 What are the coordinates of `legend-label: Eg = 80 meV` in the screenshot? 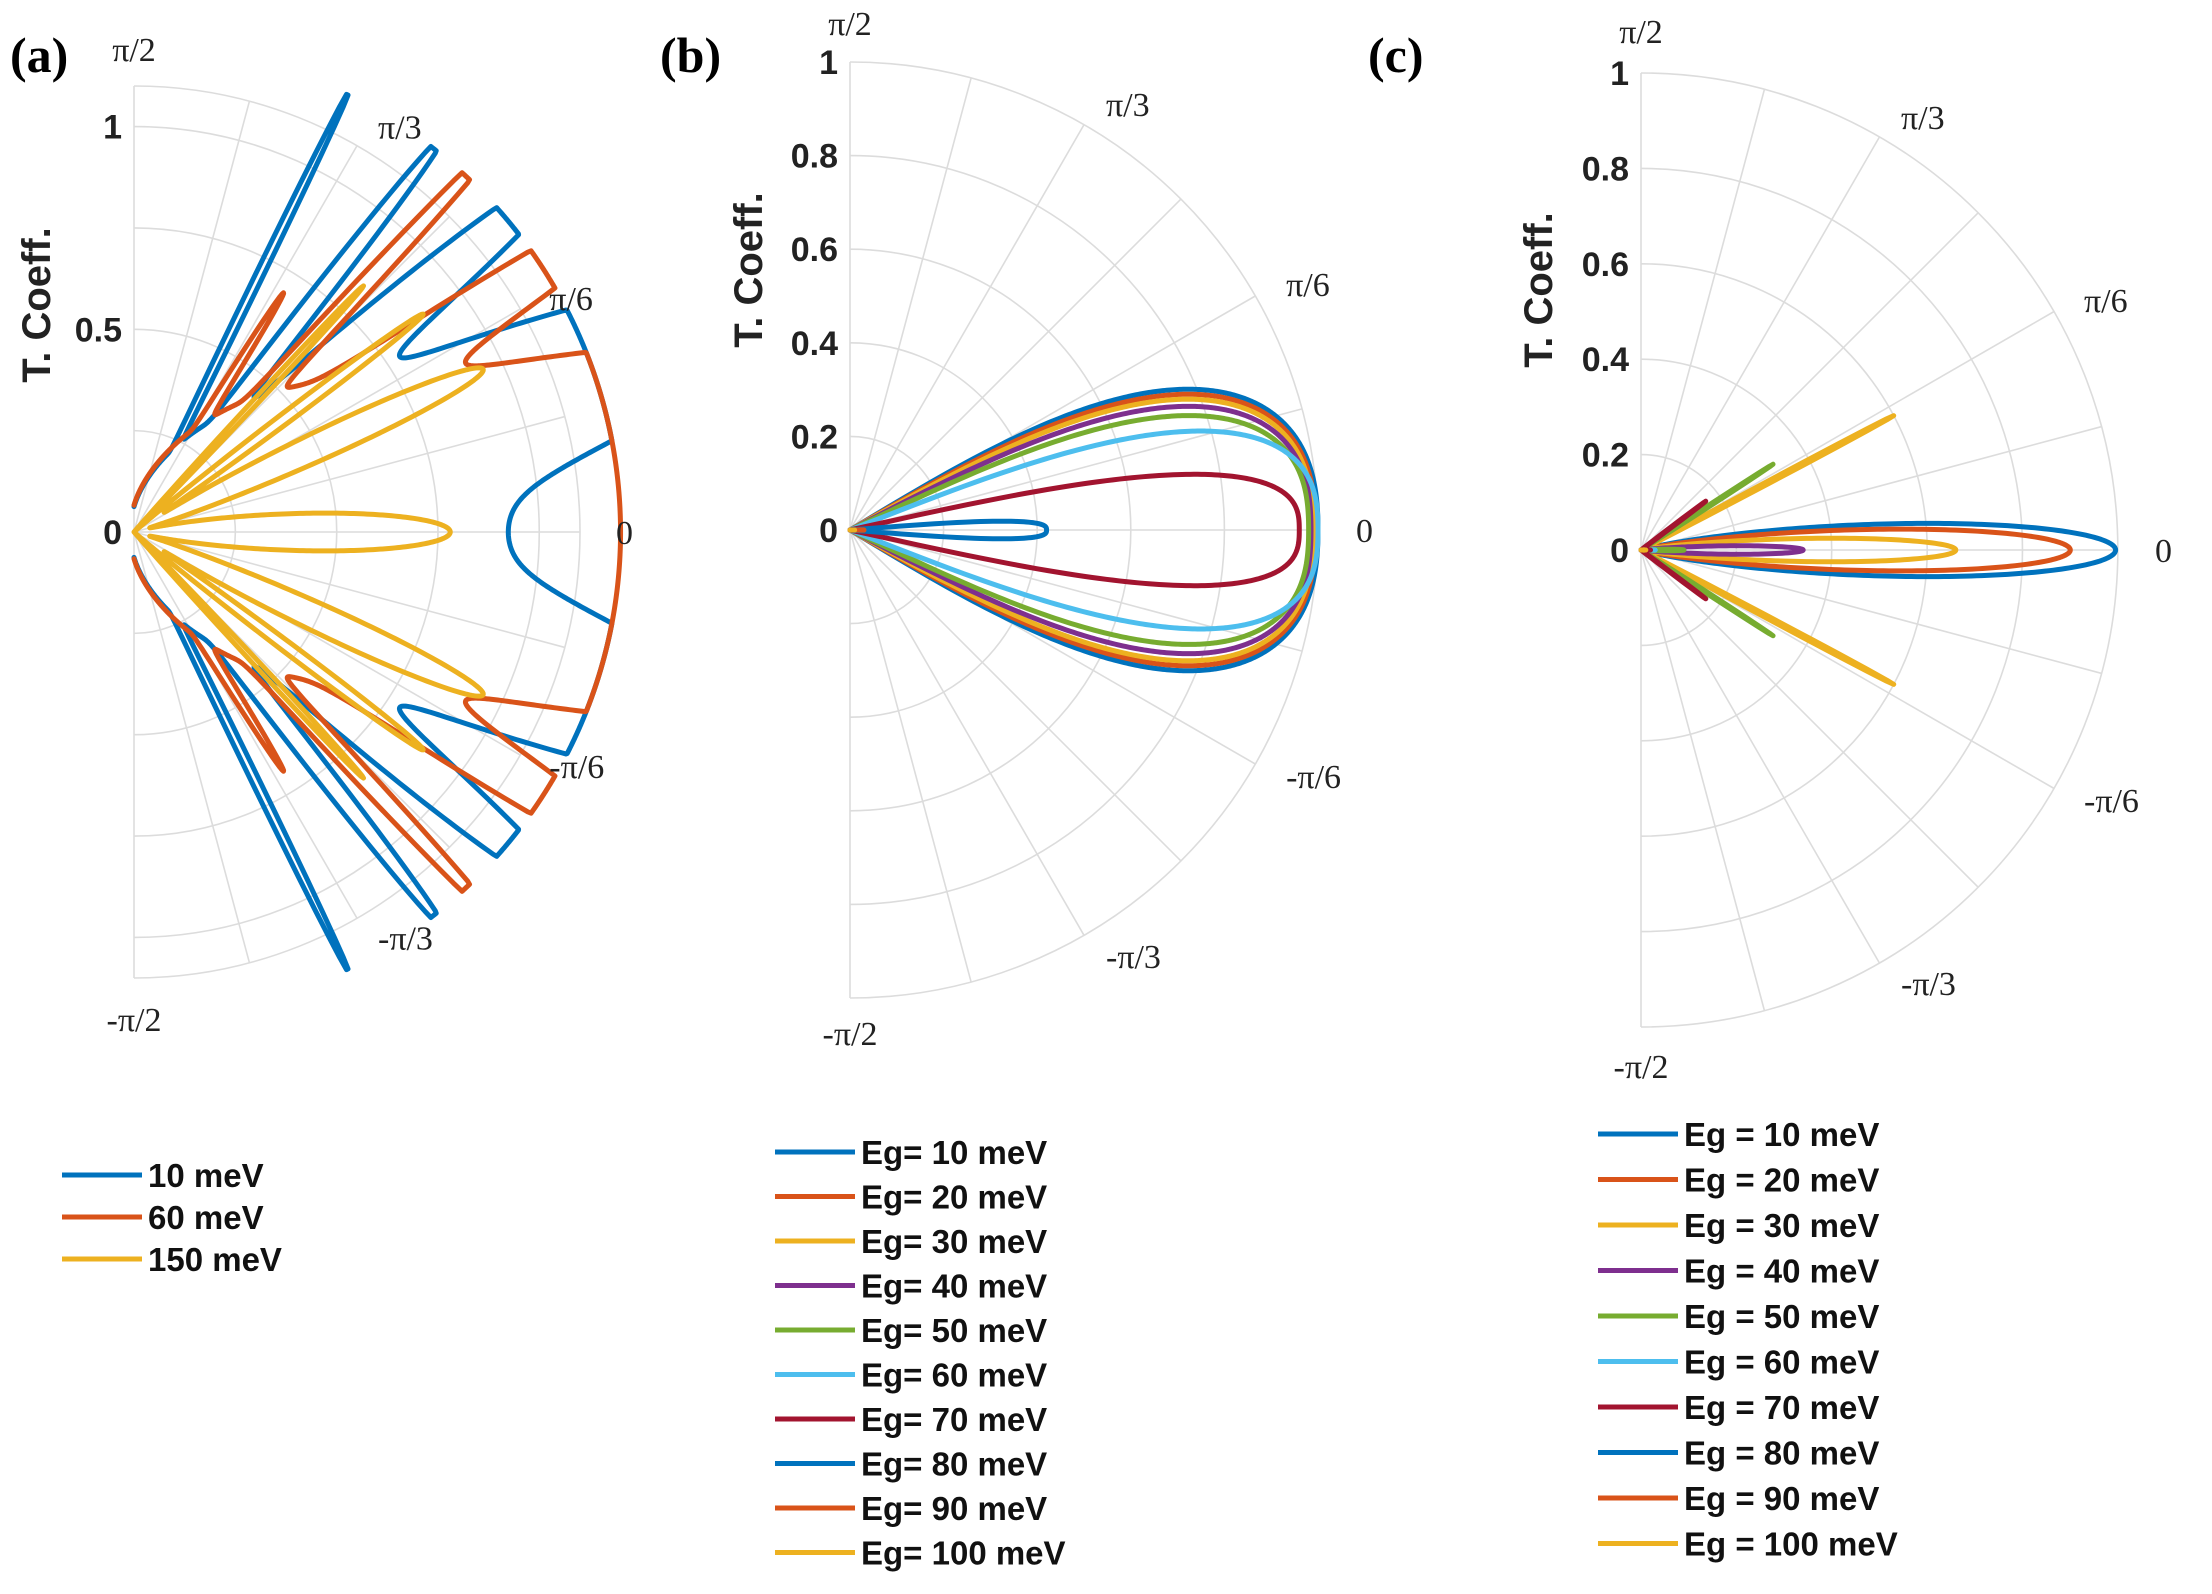 It's located at (1781, 1453).